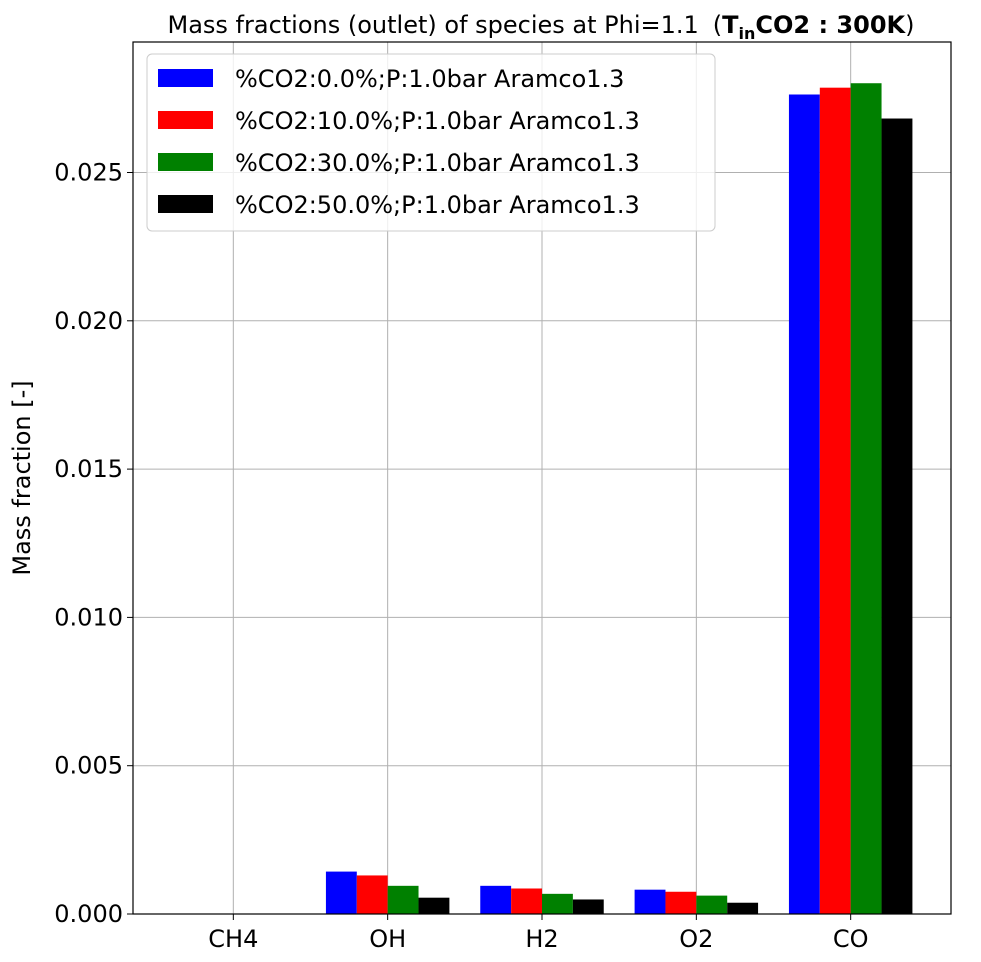  Describe the element at coordinates (88, 173) in the screenshot. I see `y-tick-label: 0.025` at that location.